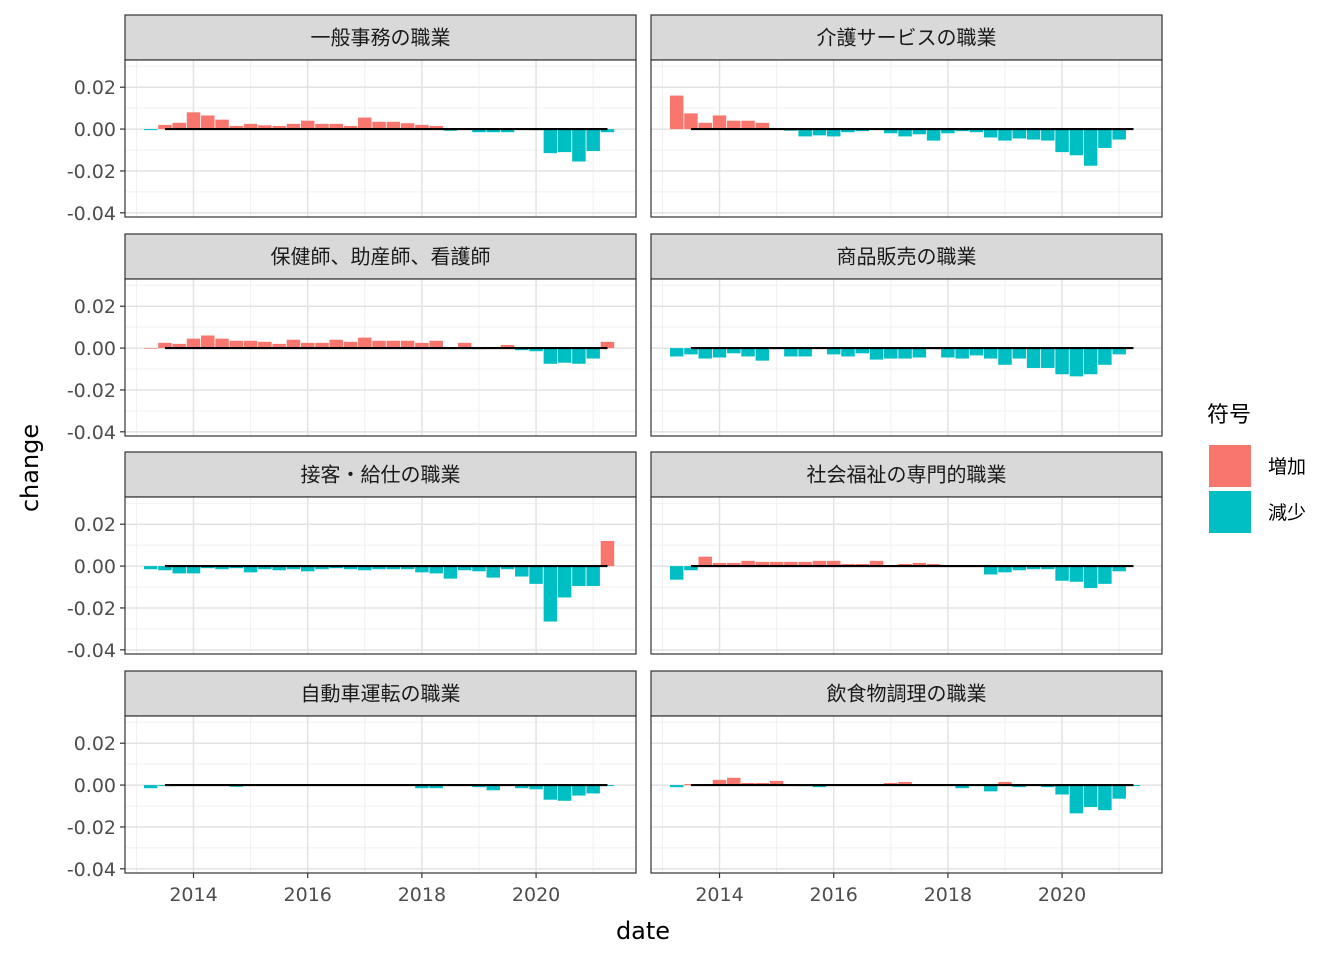  I want to click on facet-panel: 一般事務の職業 0.02 0.00 -0.02 -0.04, so click(352, 119).